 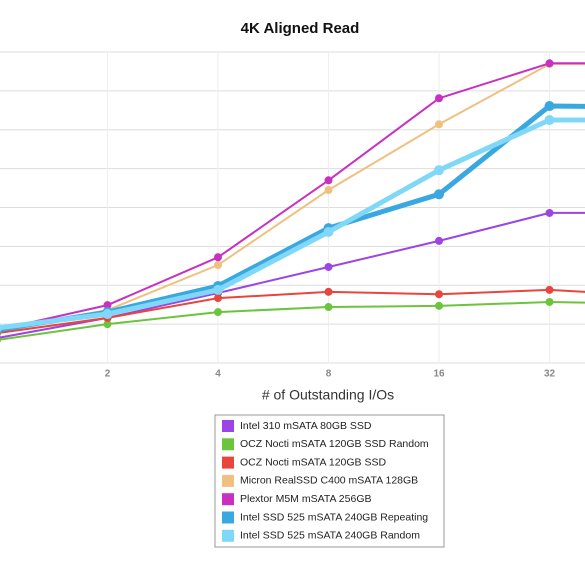 I want to click on x-tick-label: 16, so click(x=439, y=374).